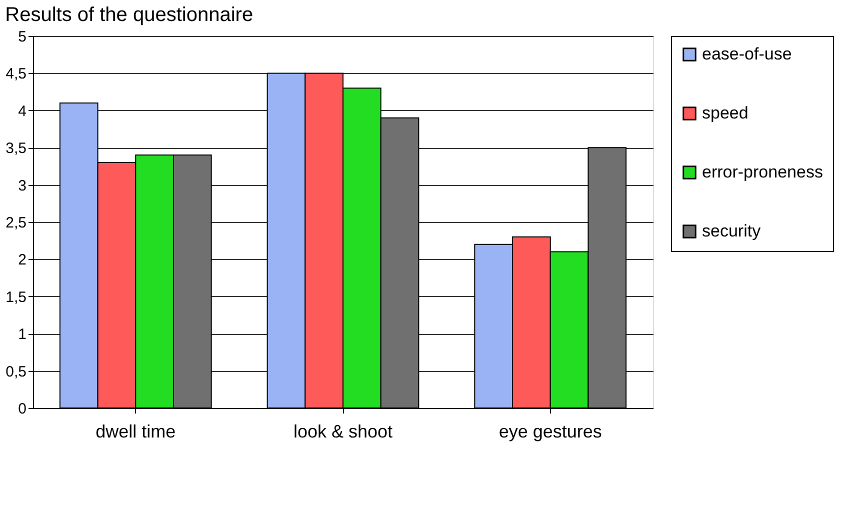  Describe the element at coordinates (16, 371) in the screenshot. I see `y-tick-label: 0,5` at that location.